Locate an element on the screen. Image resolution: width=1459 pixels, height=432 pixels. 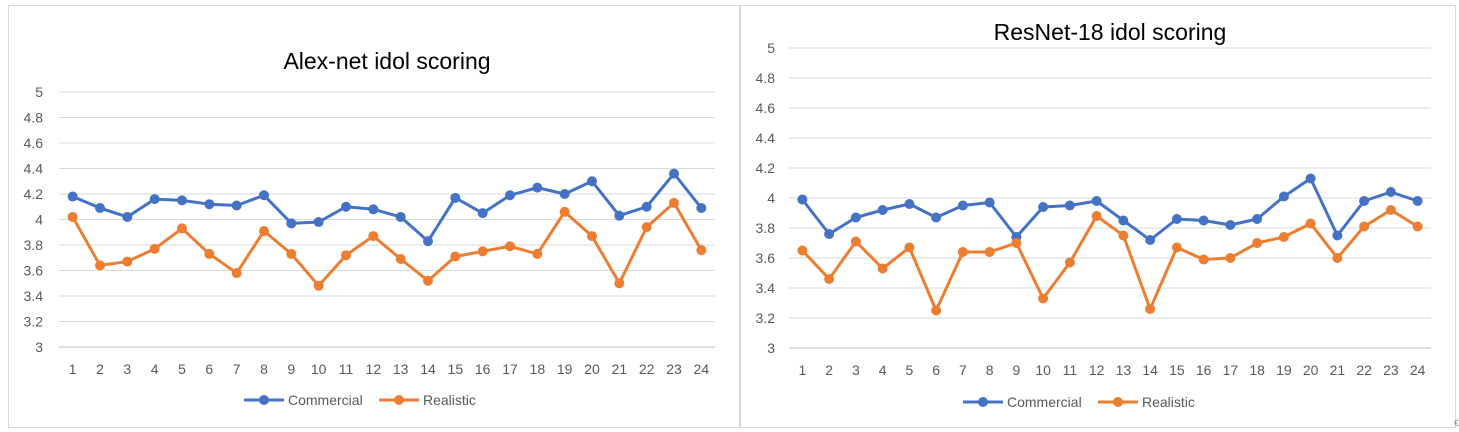
x-tick-label: 16 is located at coordinates (1204, 370).